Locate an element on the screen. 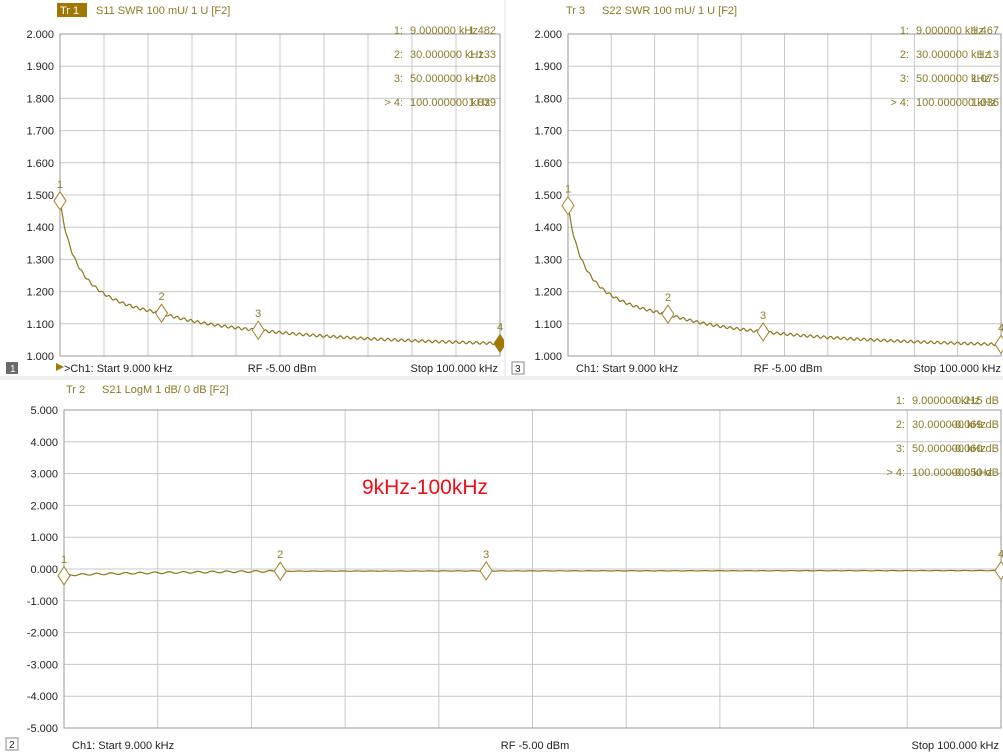  marker-readout-value: 1.467 is located at coordinates (985, 31).